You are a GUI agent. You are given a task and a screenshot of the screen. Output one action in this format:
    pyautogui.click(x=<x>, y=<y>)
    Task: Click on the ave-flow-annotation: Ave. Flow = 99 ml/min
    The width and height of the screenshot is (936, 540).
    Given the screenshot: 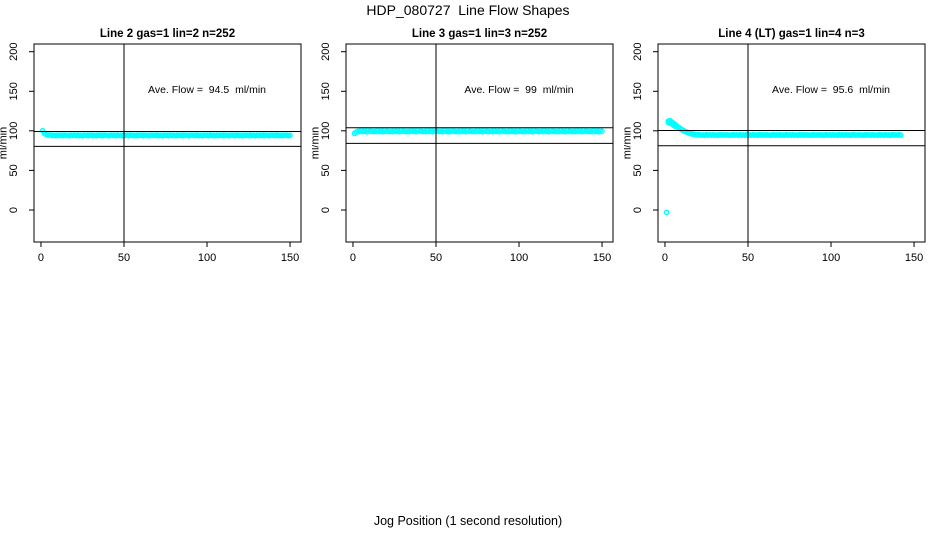 What is the action you would take?
    pyautogui.click(x=518, y=90)
    